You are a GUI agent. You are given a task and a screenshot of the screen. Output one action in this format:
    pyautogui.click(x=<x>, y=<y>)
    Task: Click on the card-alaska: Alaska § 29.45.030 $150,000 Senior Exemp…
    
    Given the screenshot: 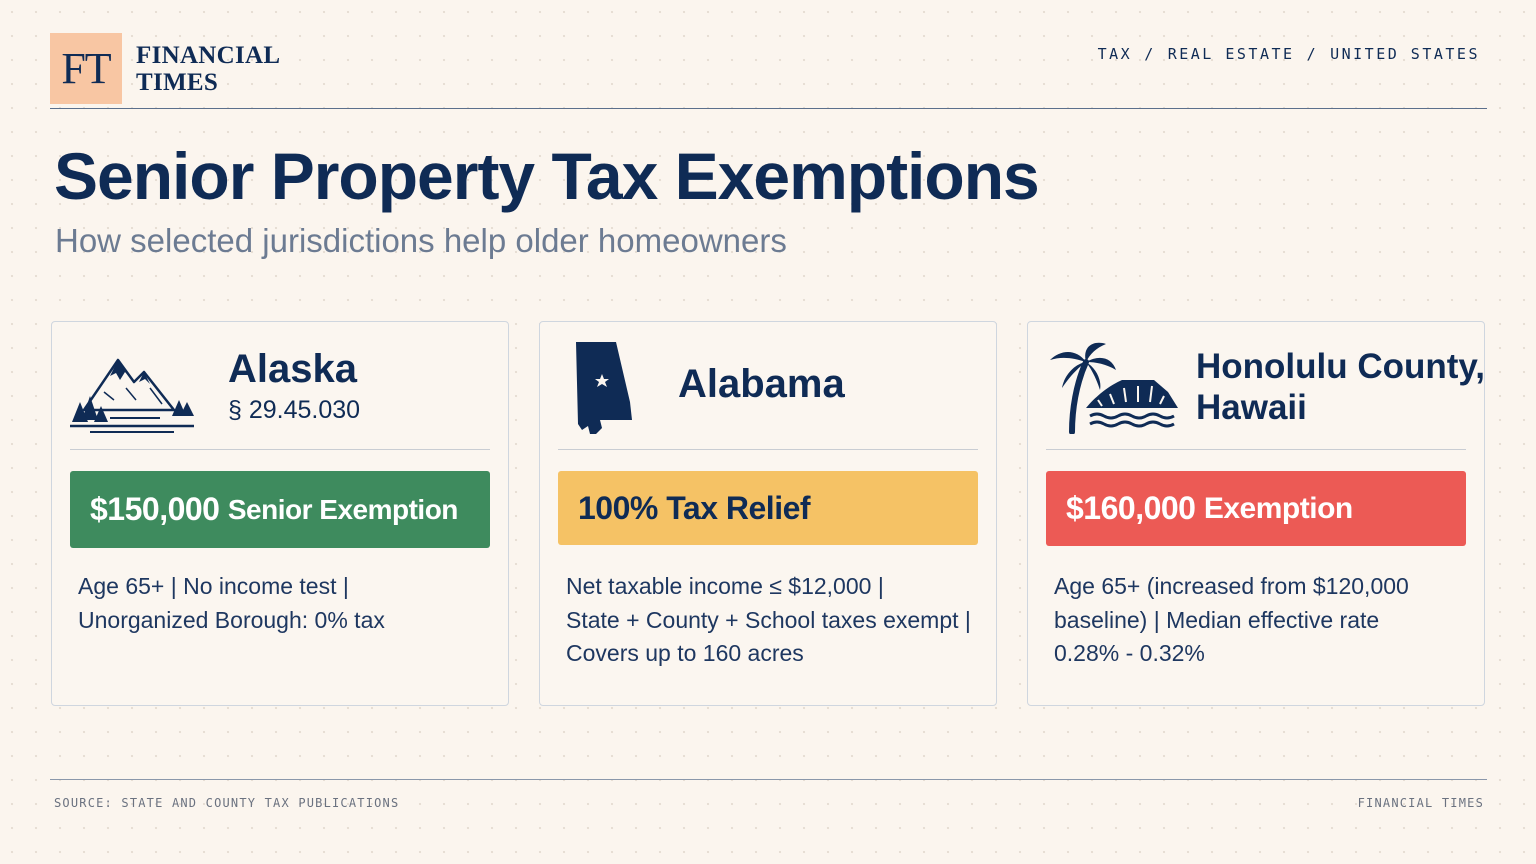 What is the action you would take?
    pyautogui.click(x=280, y=513)
    